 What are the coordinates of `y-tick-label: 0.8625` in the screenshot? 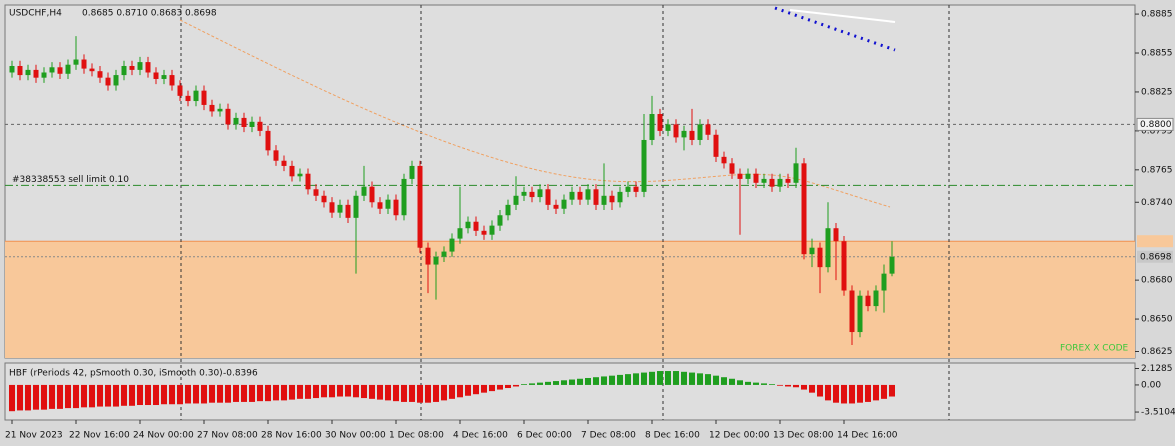 It's located at (1157, 352).